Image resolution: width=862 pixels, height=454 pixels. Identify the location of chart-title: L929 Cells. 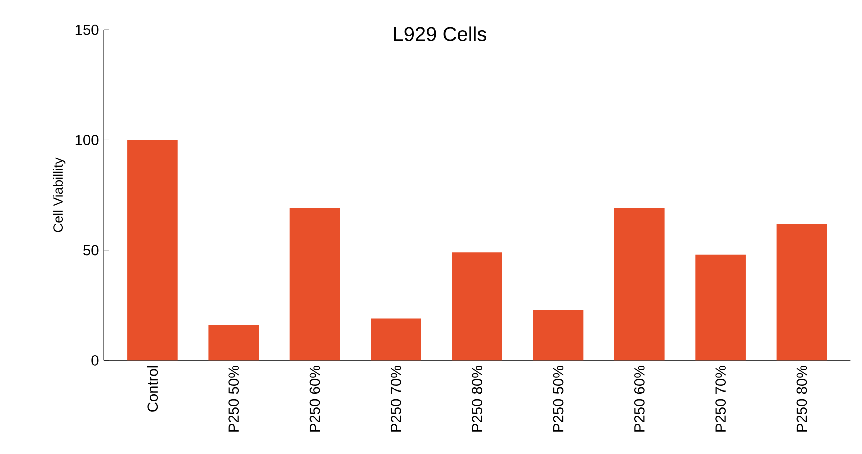
(440, 34).